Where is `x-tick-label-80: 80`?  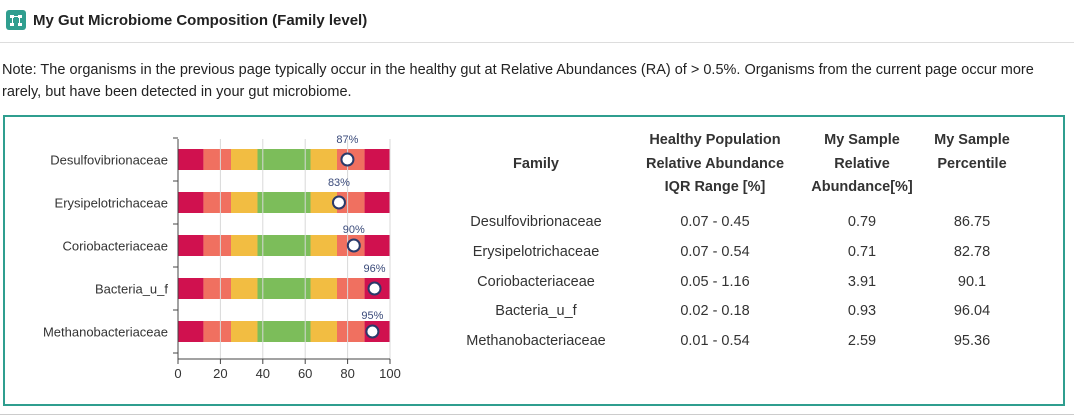
x-tick-label-80: 80 is located at coordinates (347, 373).